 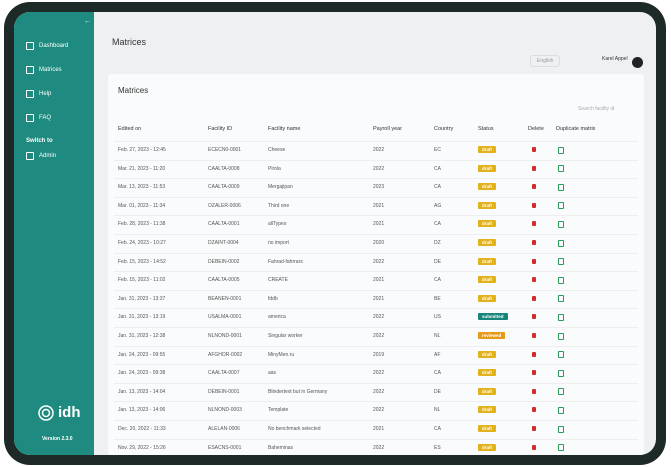 I want to click on search-input: Search facility id, so click(x=596, y=109).